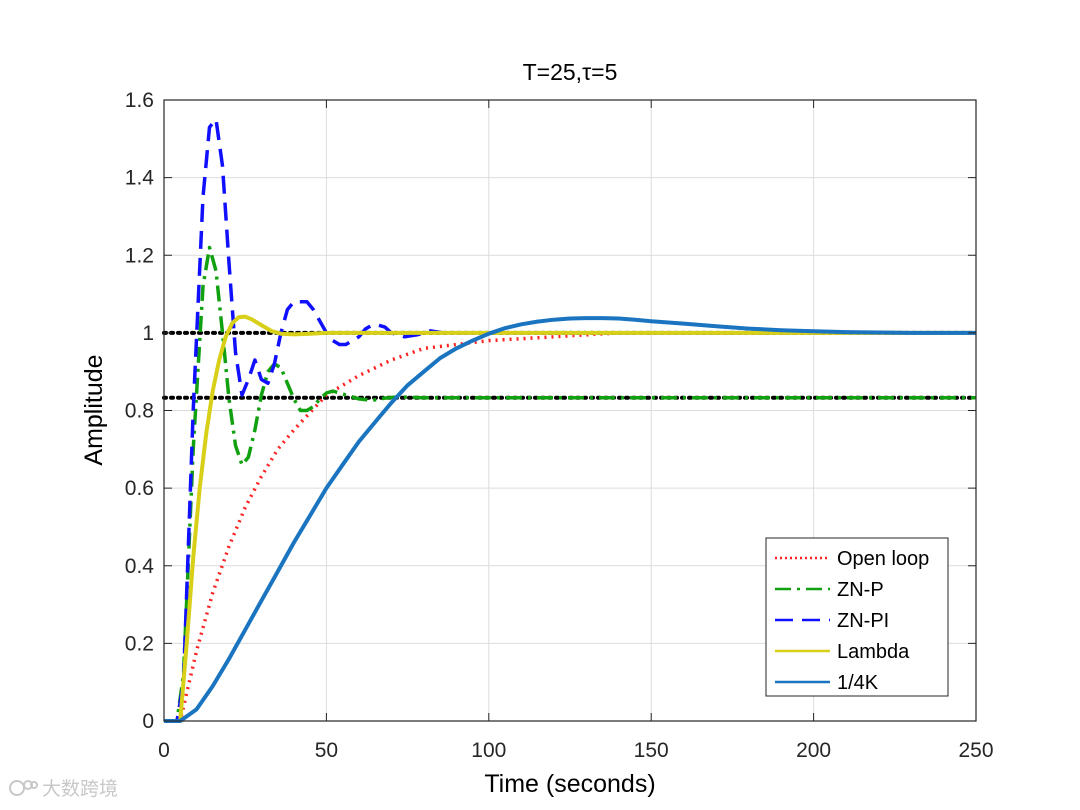 The width and height of the screenshot is (1080, 810). What do you see at coordinates (139, 100) in the screenshot?
I see `y-tick-label: 1.6` at bounding box center [139, 100].